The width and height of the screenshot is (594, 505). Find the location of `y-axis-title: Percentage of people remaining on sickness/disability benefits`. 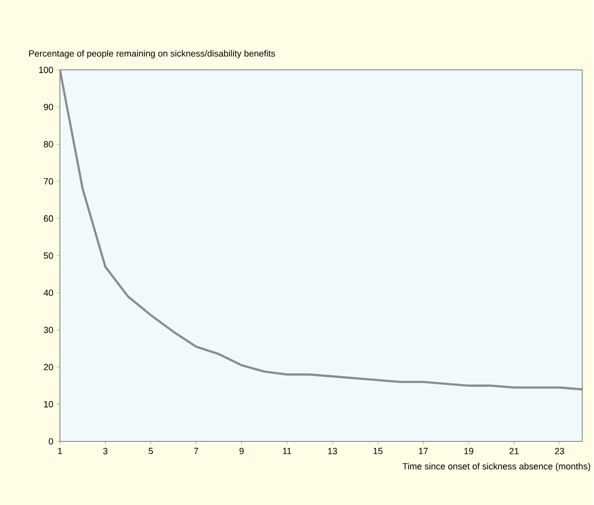

y-axis-title: Percentage of people remaining on sickness/disability benefits is located at coordinates (152, 54).